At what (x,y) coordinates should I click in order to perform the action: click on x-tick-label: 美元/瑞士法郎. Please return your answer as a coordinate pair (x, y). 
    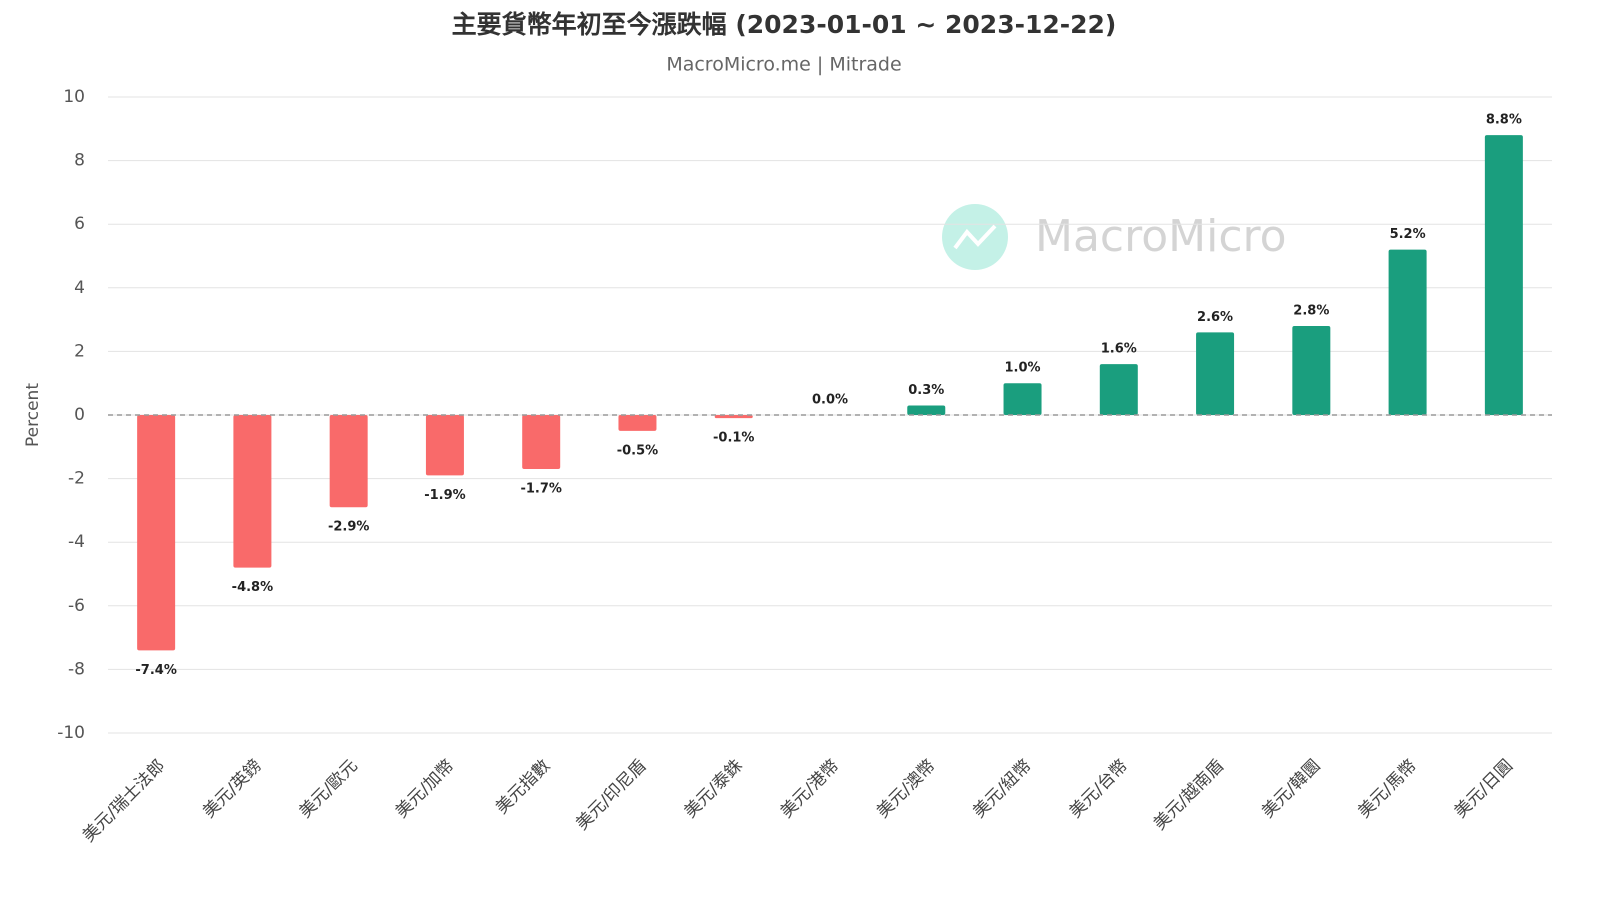
    Looking at the image, I should click on (124, 801).